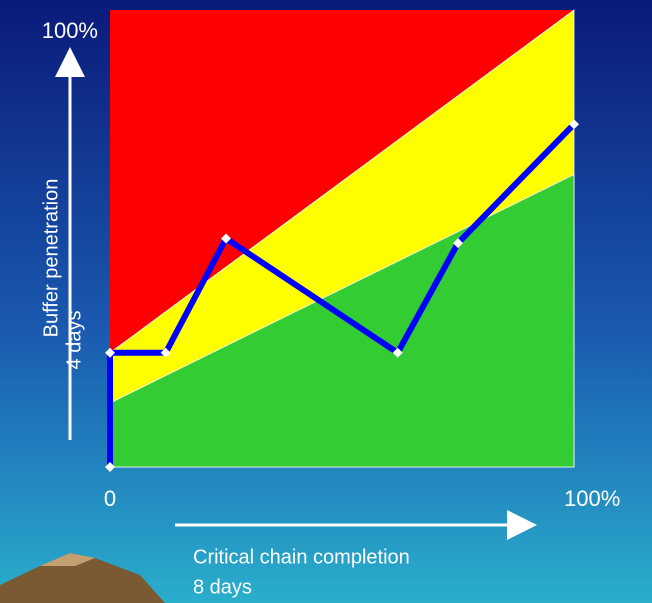  What do you see at coordinates (222, 587) in the screenshot?
I see `x-label: 8 days` at bounding box center [222, 587].